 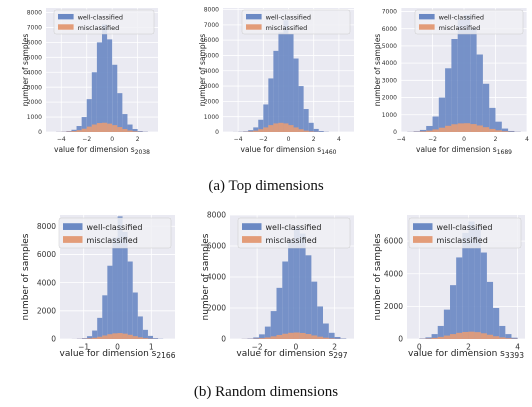 What do you see at coordinates (266, 392) in the screenshot?
I see `caption-random-dimensions: (b) Random dimensions` at bounding box center [266, 392].